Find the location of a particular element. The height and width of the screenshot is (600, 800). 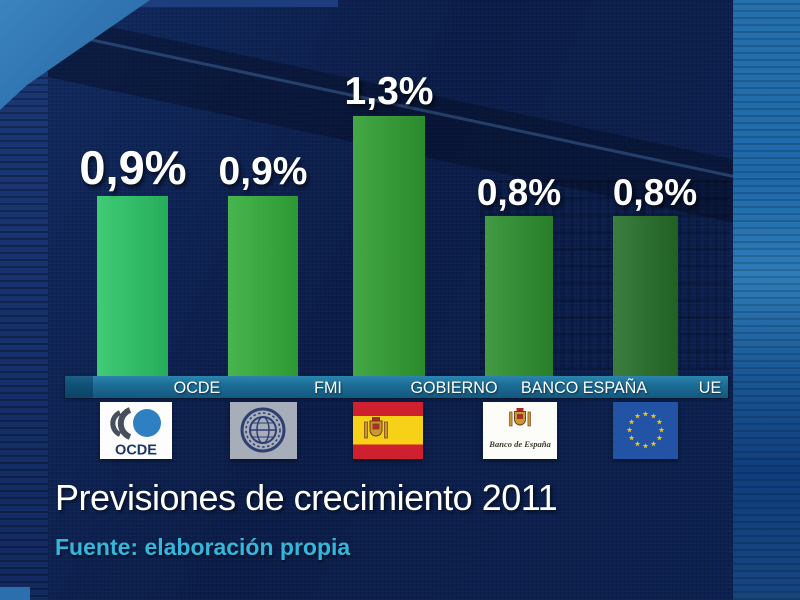

ocde-logo-text: OCDE is located at coordinates (136, 451).